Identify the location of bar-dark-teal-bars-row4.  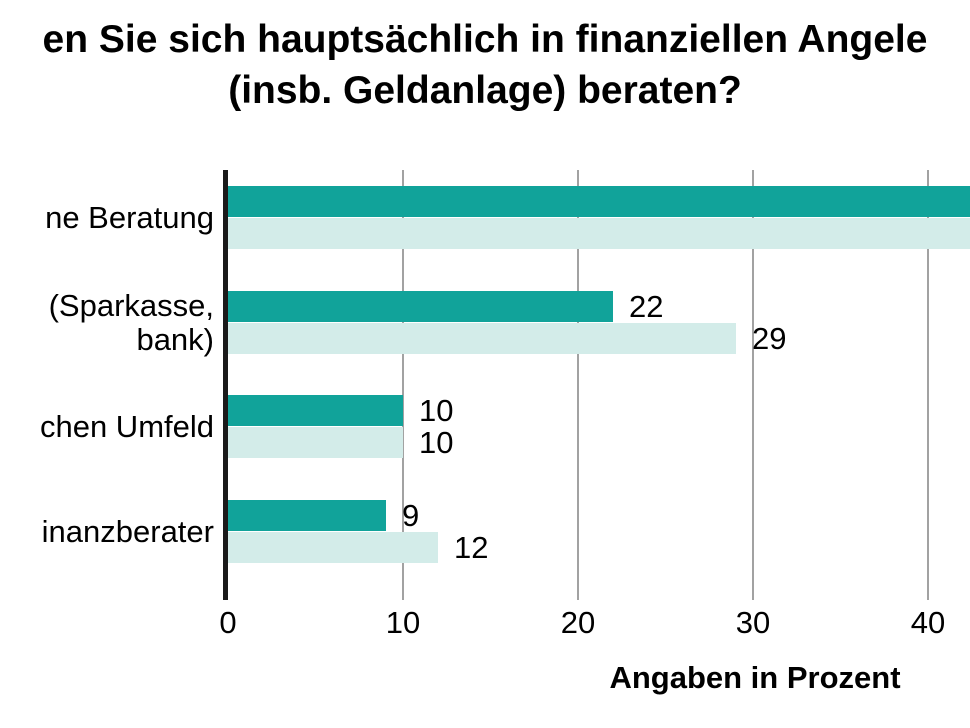
(307, 515).